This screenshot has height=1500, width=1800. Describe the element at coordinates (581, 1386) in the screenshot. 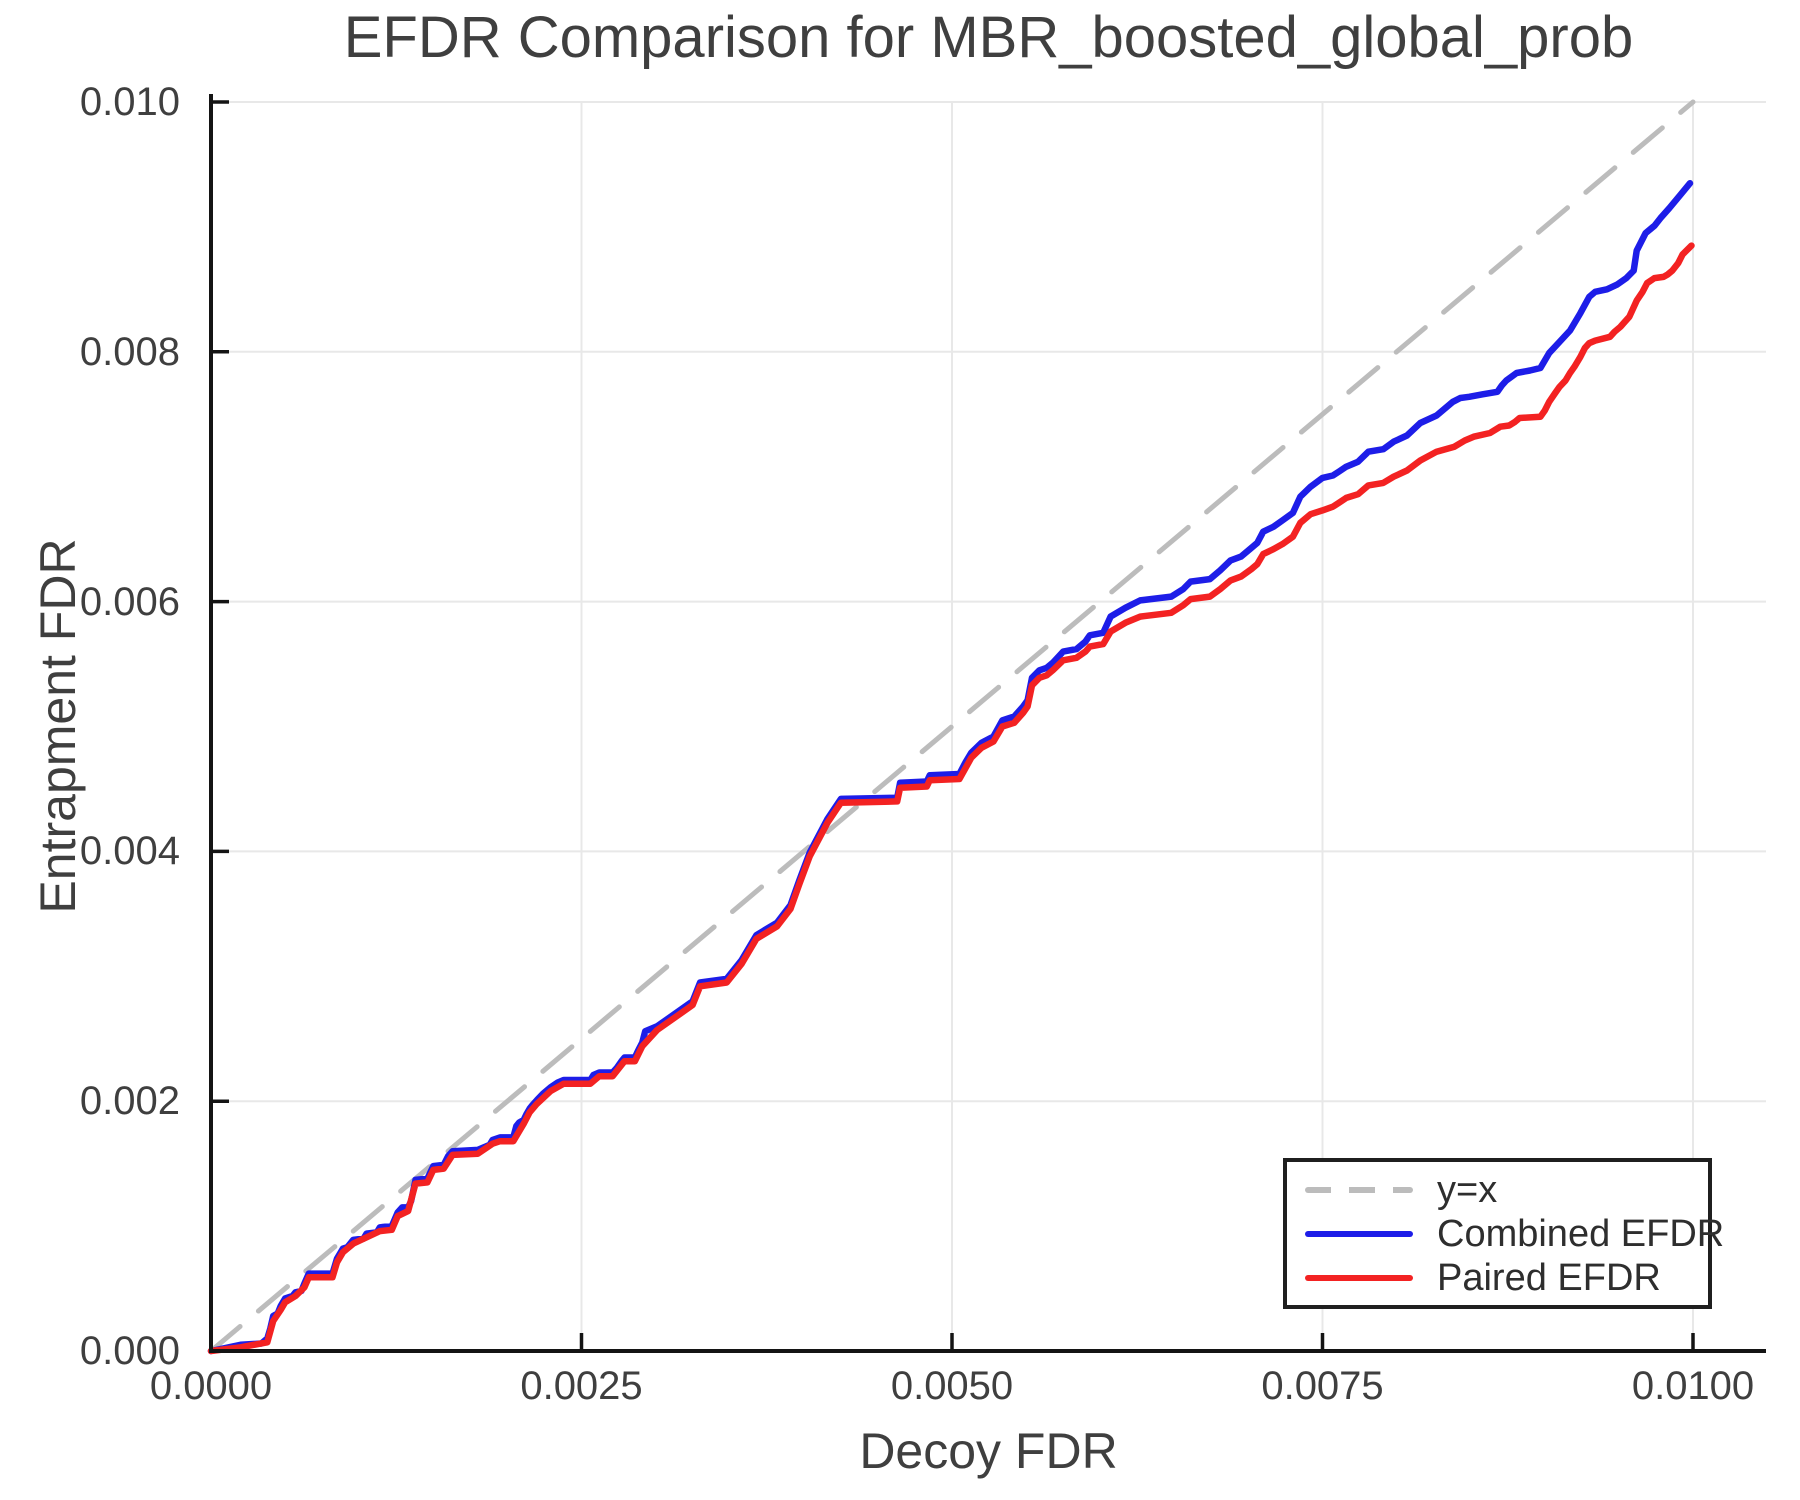

I see `x-tick-label: 0.0025` at that location.